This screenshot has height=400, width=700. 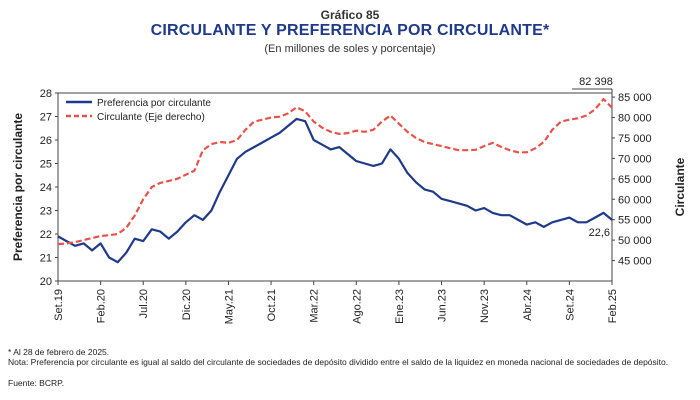 I want to click on x-tick-label: Jun.23, so click(x=443, y=305).